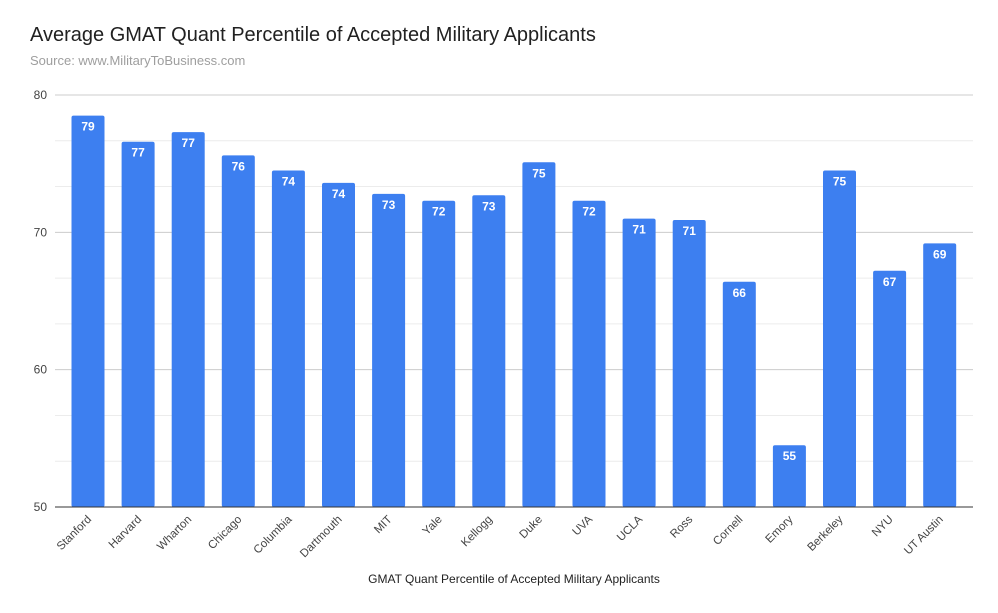 The image size is (998, 613). What do you see at coordinates (825, 533) in the screenshot?
I see `x-tick-label: Berkeley` at bounding box center [825, 533].